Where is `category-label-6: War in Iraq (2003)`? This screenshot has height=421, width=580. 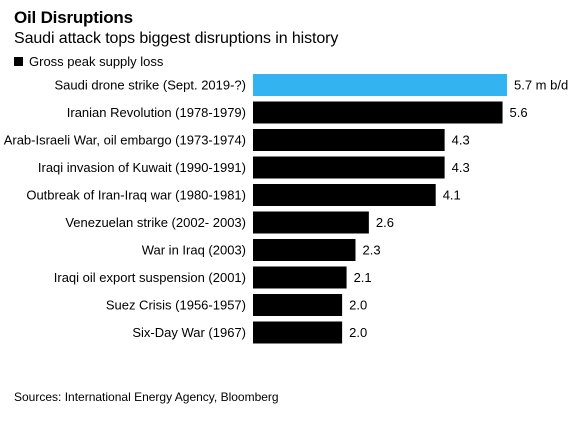
category-label-6: War in Iraq (2003) is located at coordinates (194, 250).